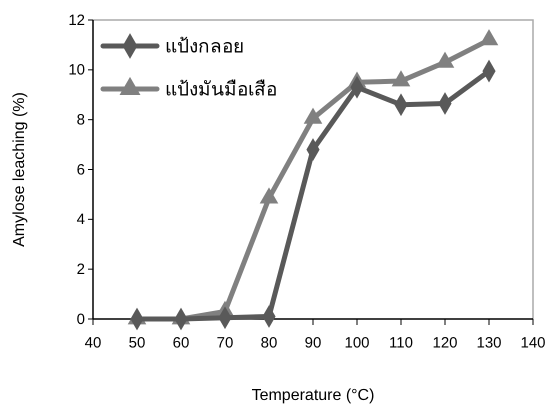 This screenshot has height=412, width=552. What do you see at coordinates (533, 343) in the screenshot?
I see `x-tick-label: 140` at bounding box center [533, 343].